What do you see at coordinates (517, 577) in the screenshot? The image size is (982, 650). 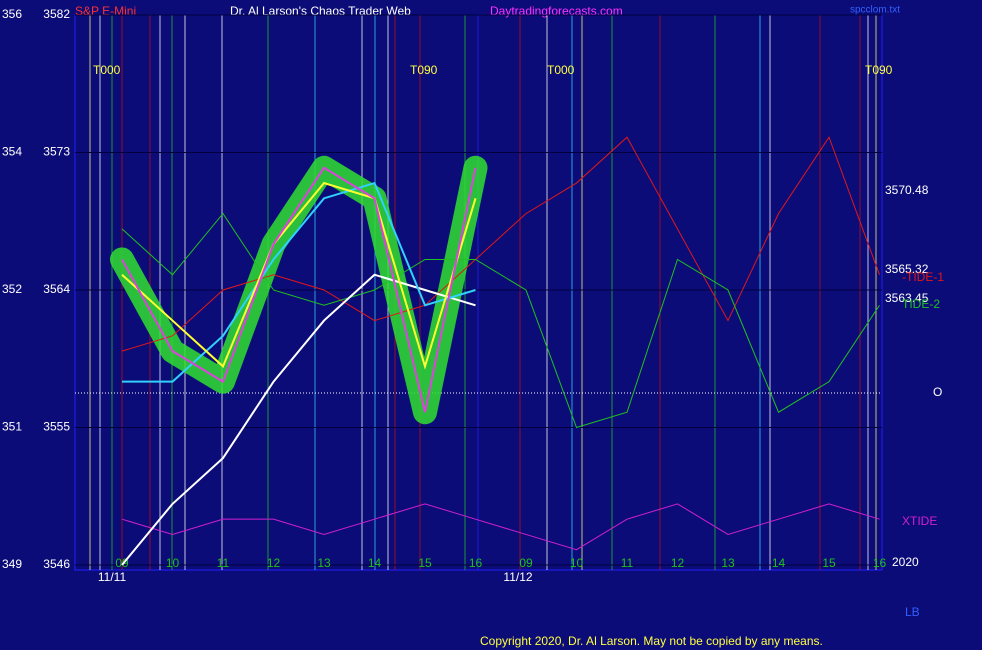 I see `date-label: 11/12` at bounding box center [517, 577].